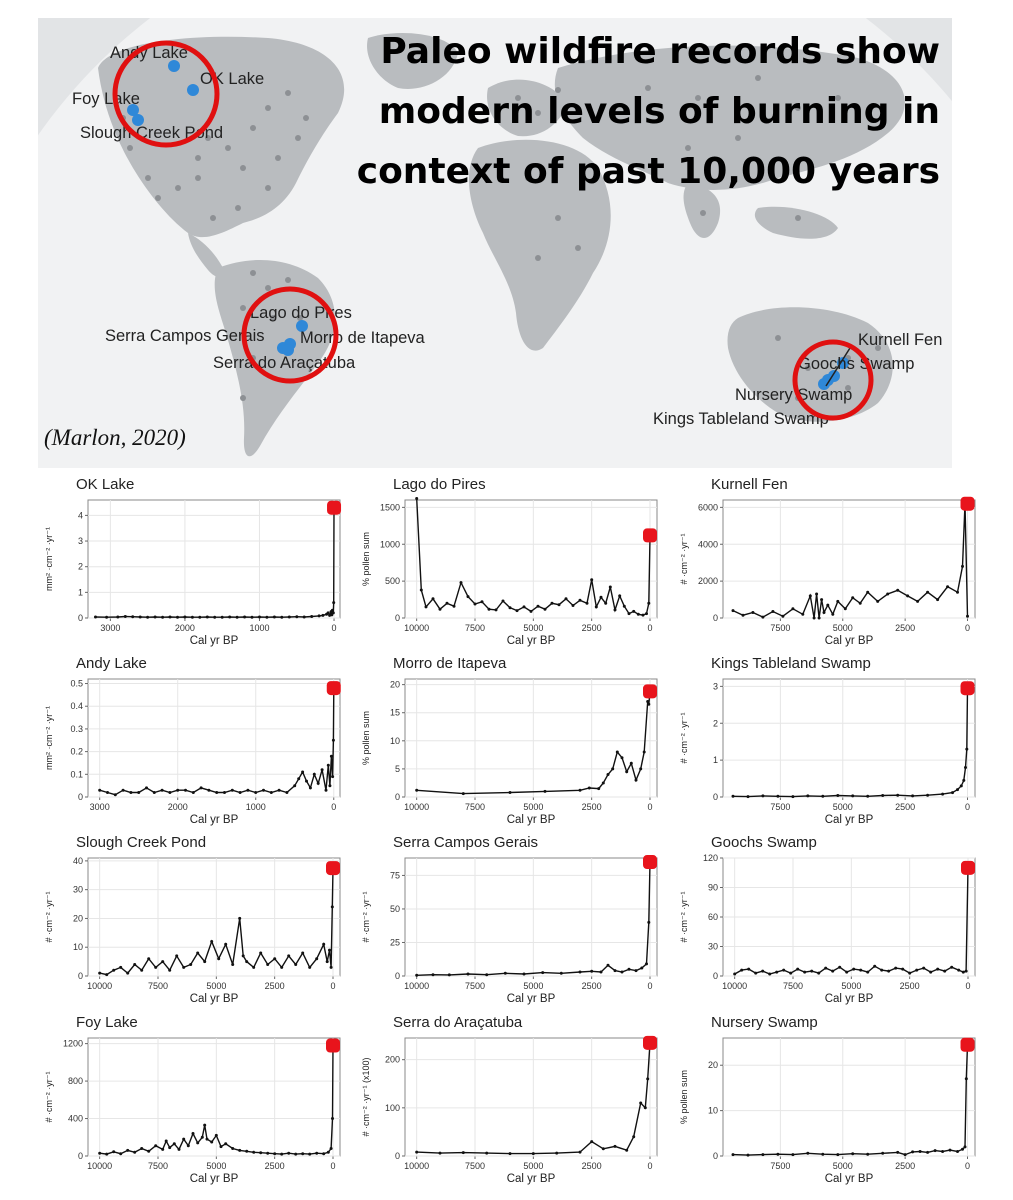 The width and height of the screenshot is (1013, 1200). I want to click on chart-svg: 7500 5000 2500 0 0 10 20 Cal yr BP % pollen sum, so click(827, 1111).